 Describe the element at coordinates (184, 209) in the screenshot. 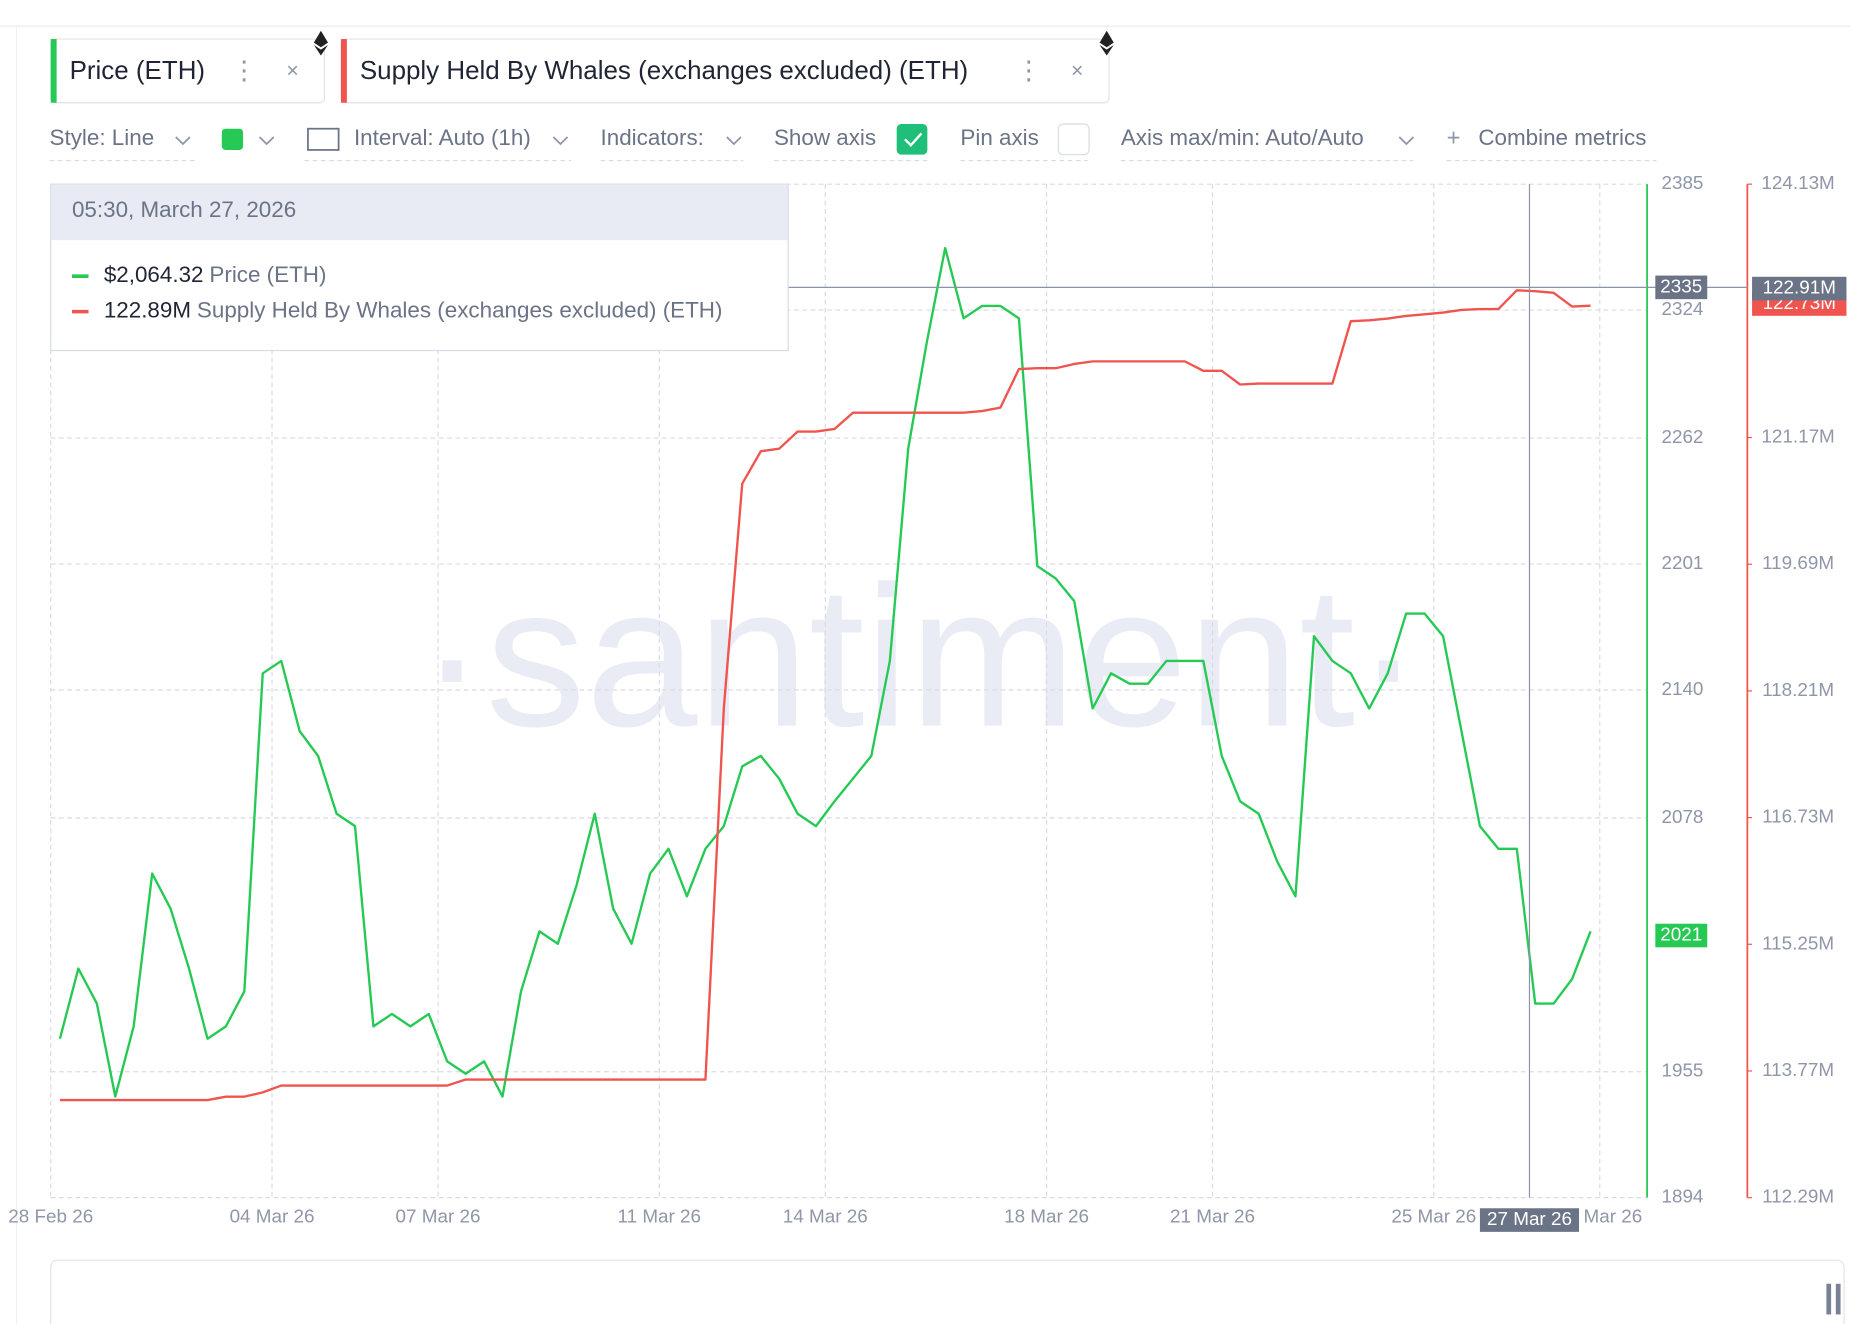

I see `tooltip-title: 05:30, March 27, 2026` at that location.